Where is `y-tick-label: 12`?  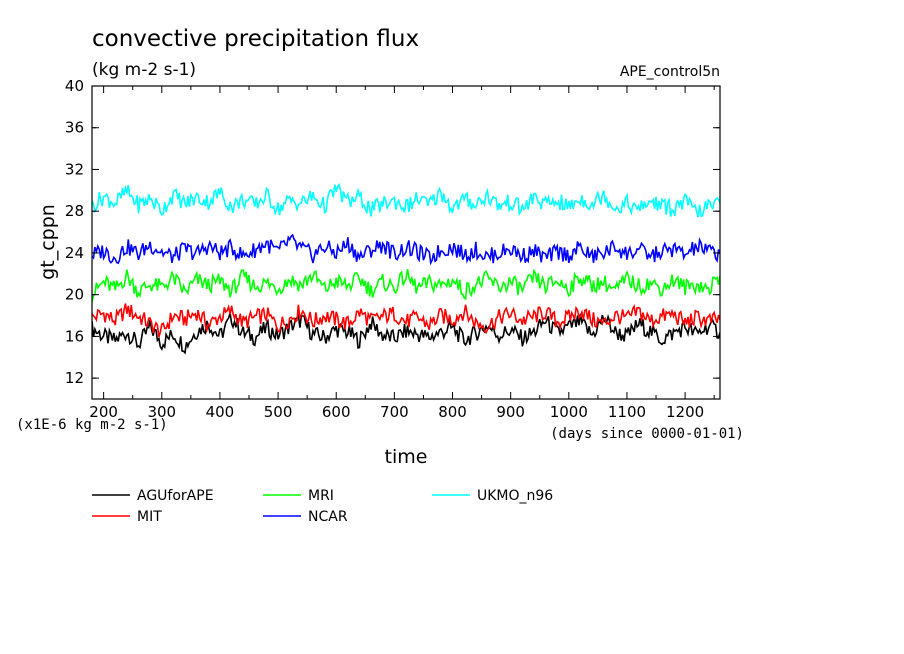
y-tick-label: 12 is located at coordinates (74, 378).